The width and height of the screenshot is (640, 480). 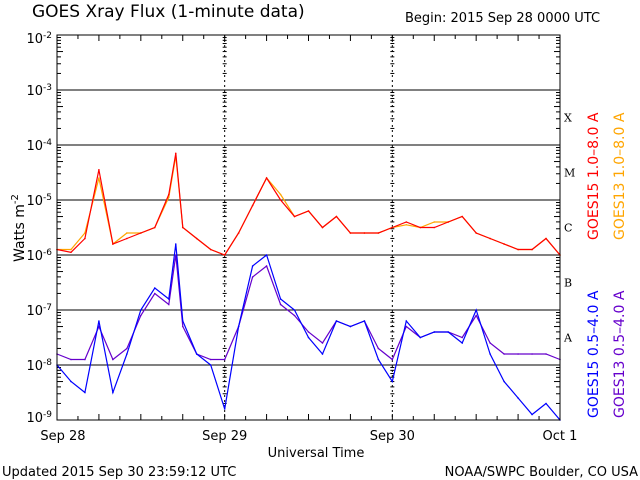 What do you see at coordinates (47, 143) in the screenshot?
I see `y-tick-exp: -4` at bounding box center [47, 143].